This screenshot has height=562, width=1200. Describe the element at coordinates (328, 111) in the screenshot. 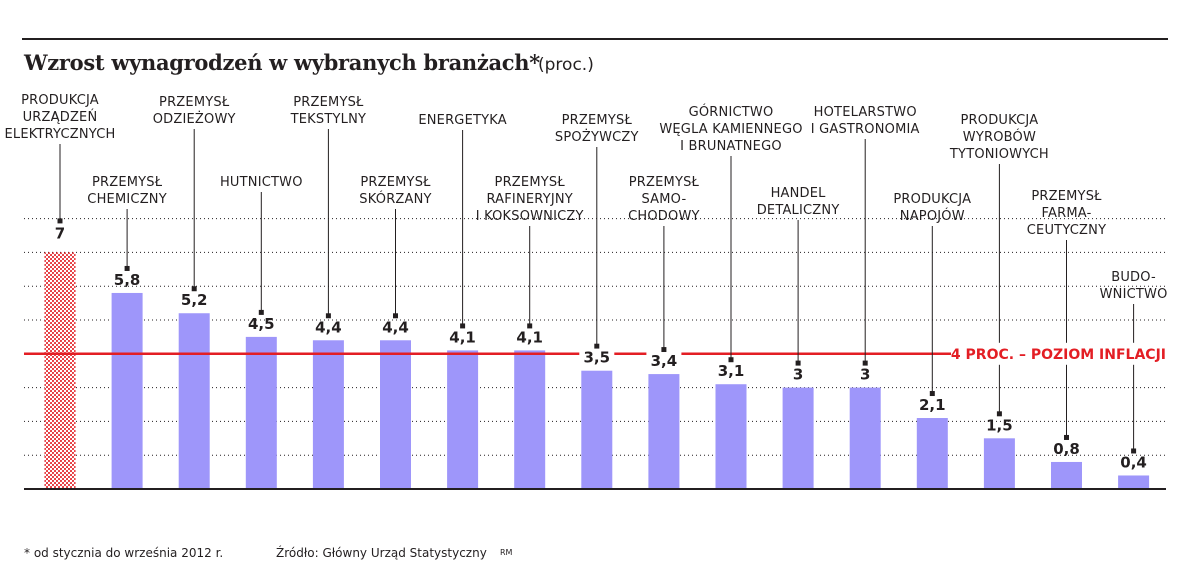

I see `category-label: PRZEMYSŁ TEKSTYLNY` at that location.